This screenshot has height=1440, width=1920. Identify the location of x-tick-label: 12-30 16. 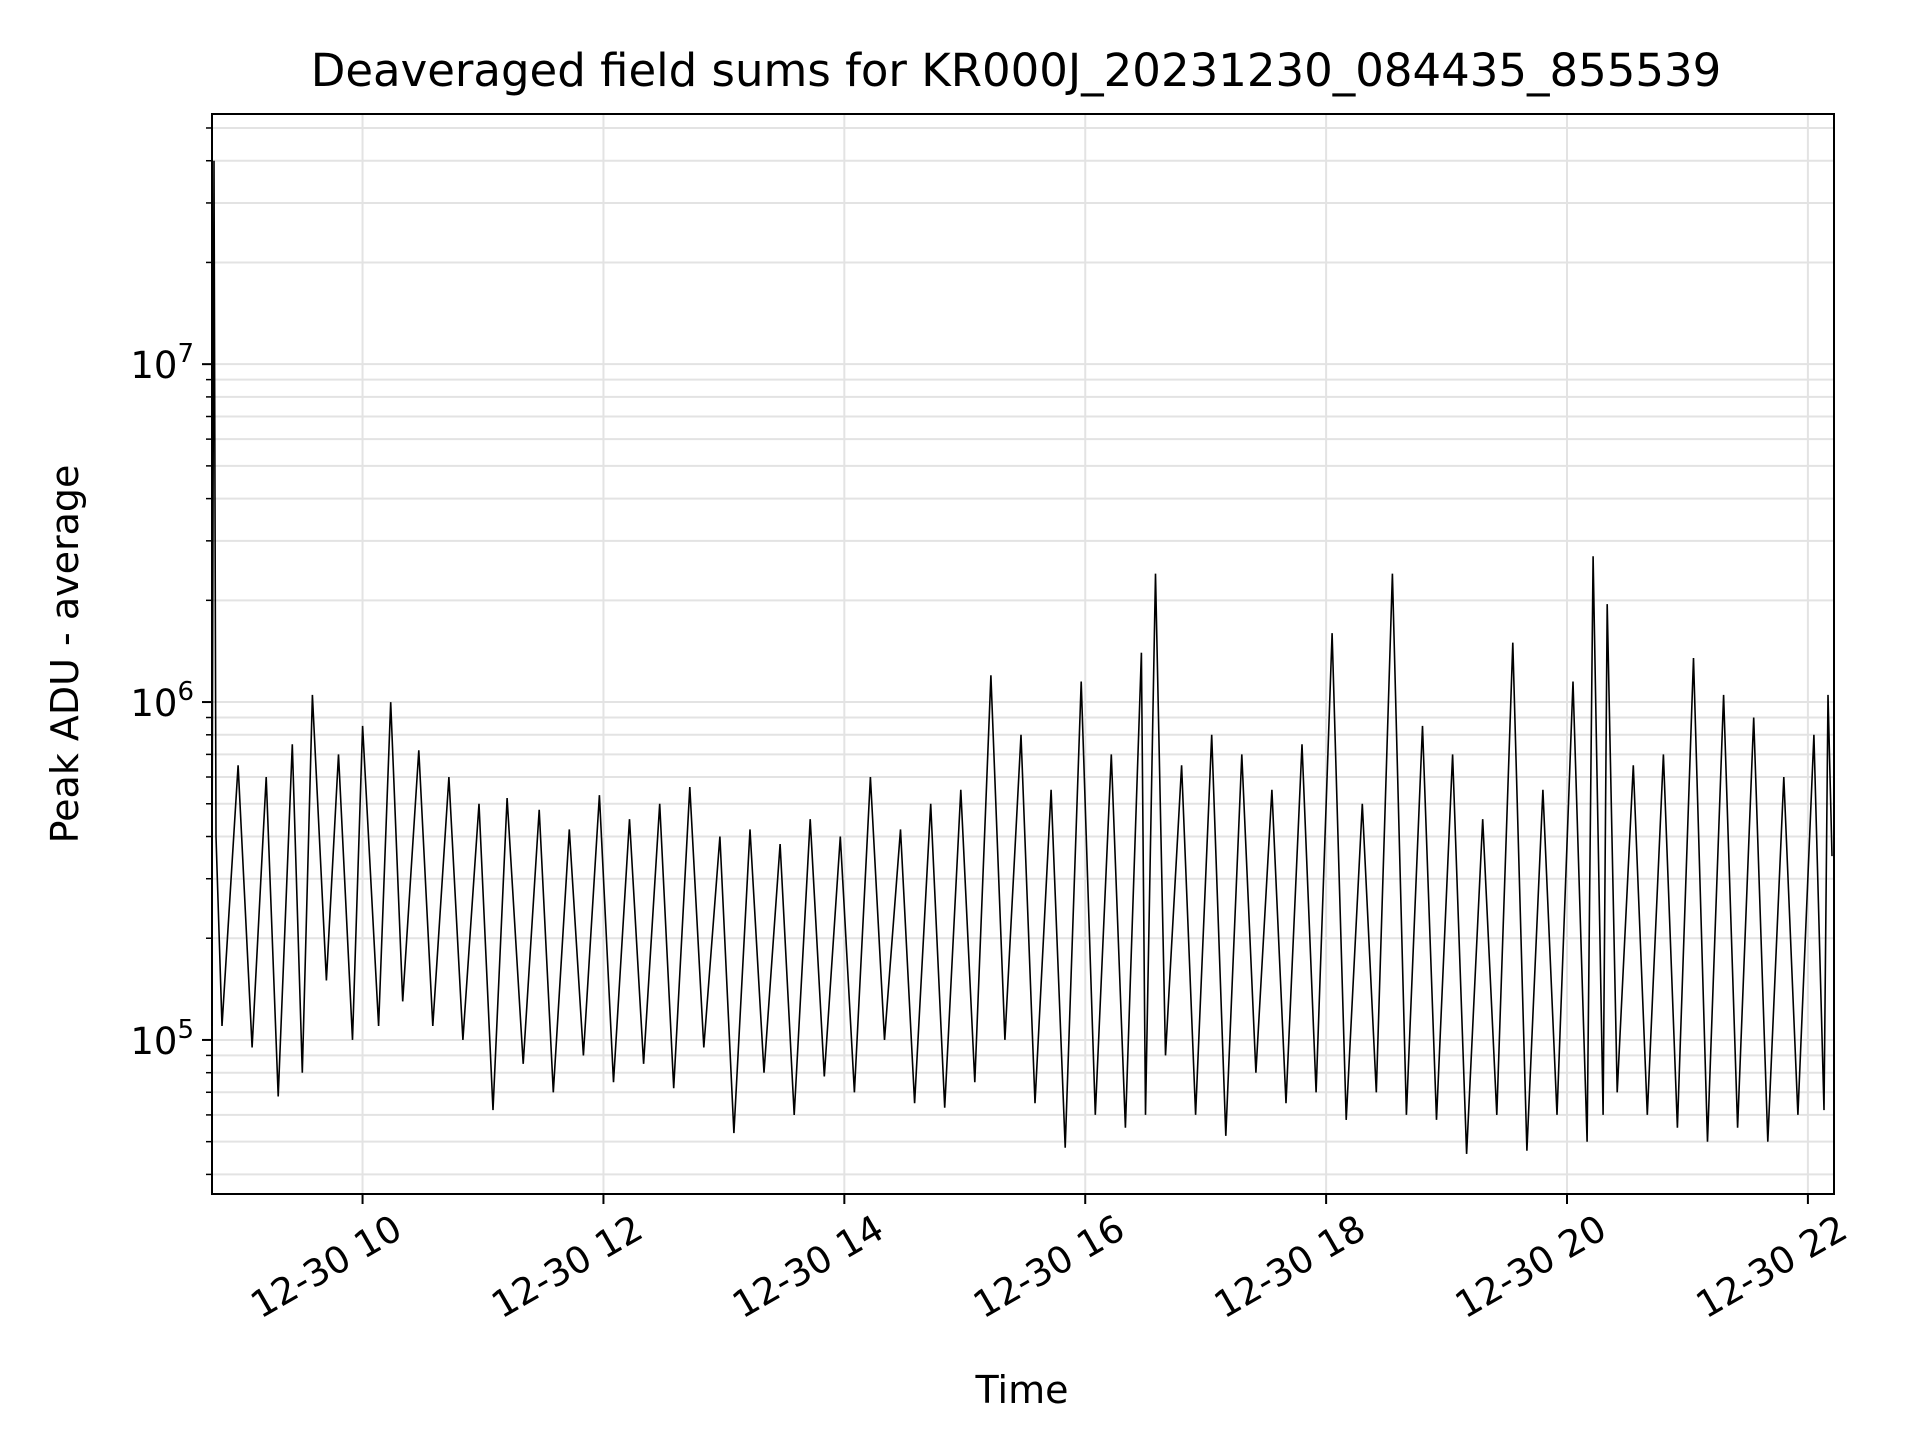
(1049, 1267).